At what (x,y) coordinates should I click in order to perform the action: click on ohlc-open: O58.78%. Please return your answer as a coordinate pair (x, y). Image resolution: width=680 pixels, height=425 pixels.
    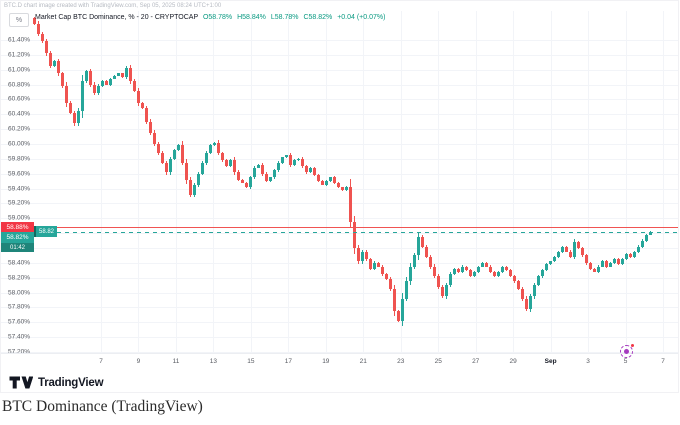
    Looking at the image, I should click on (217, 17).